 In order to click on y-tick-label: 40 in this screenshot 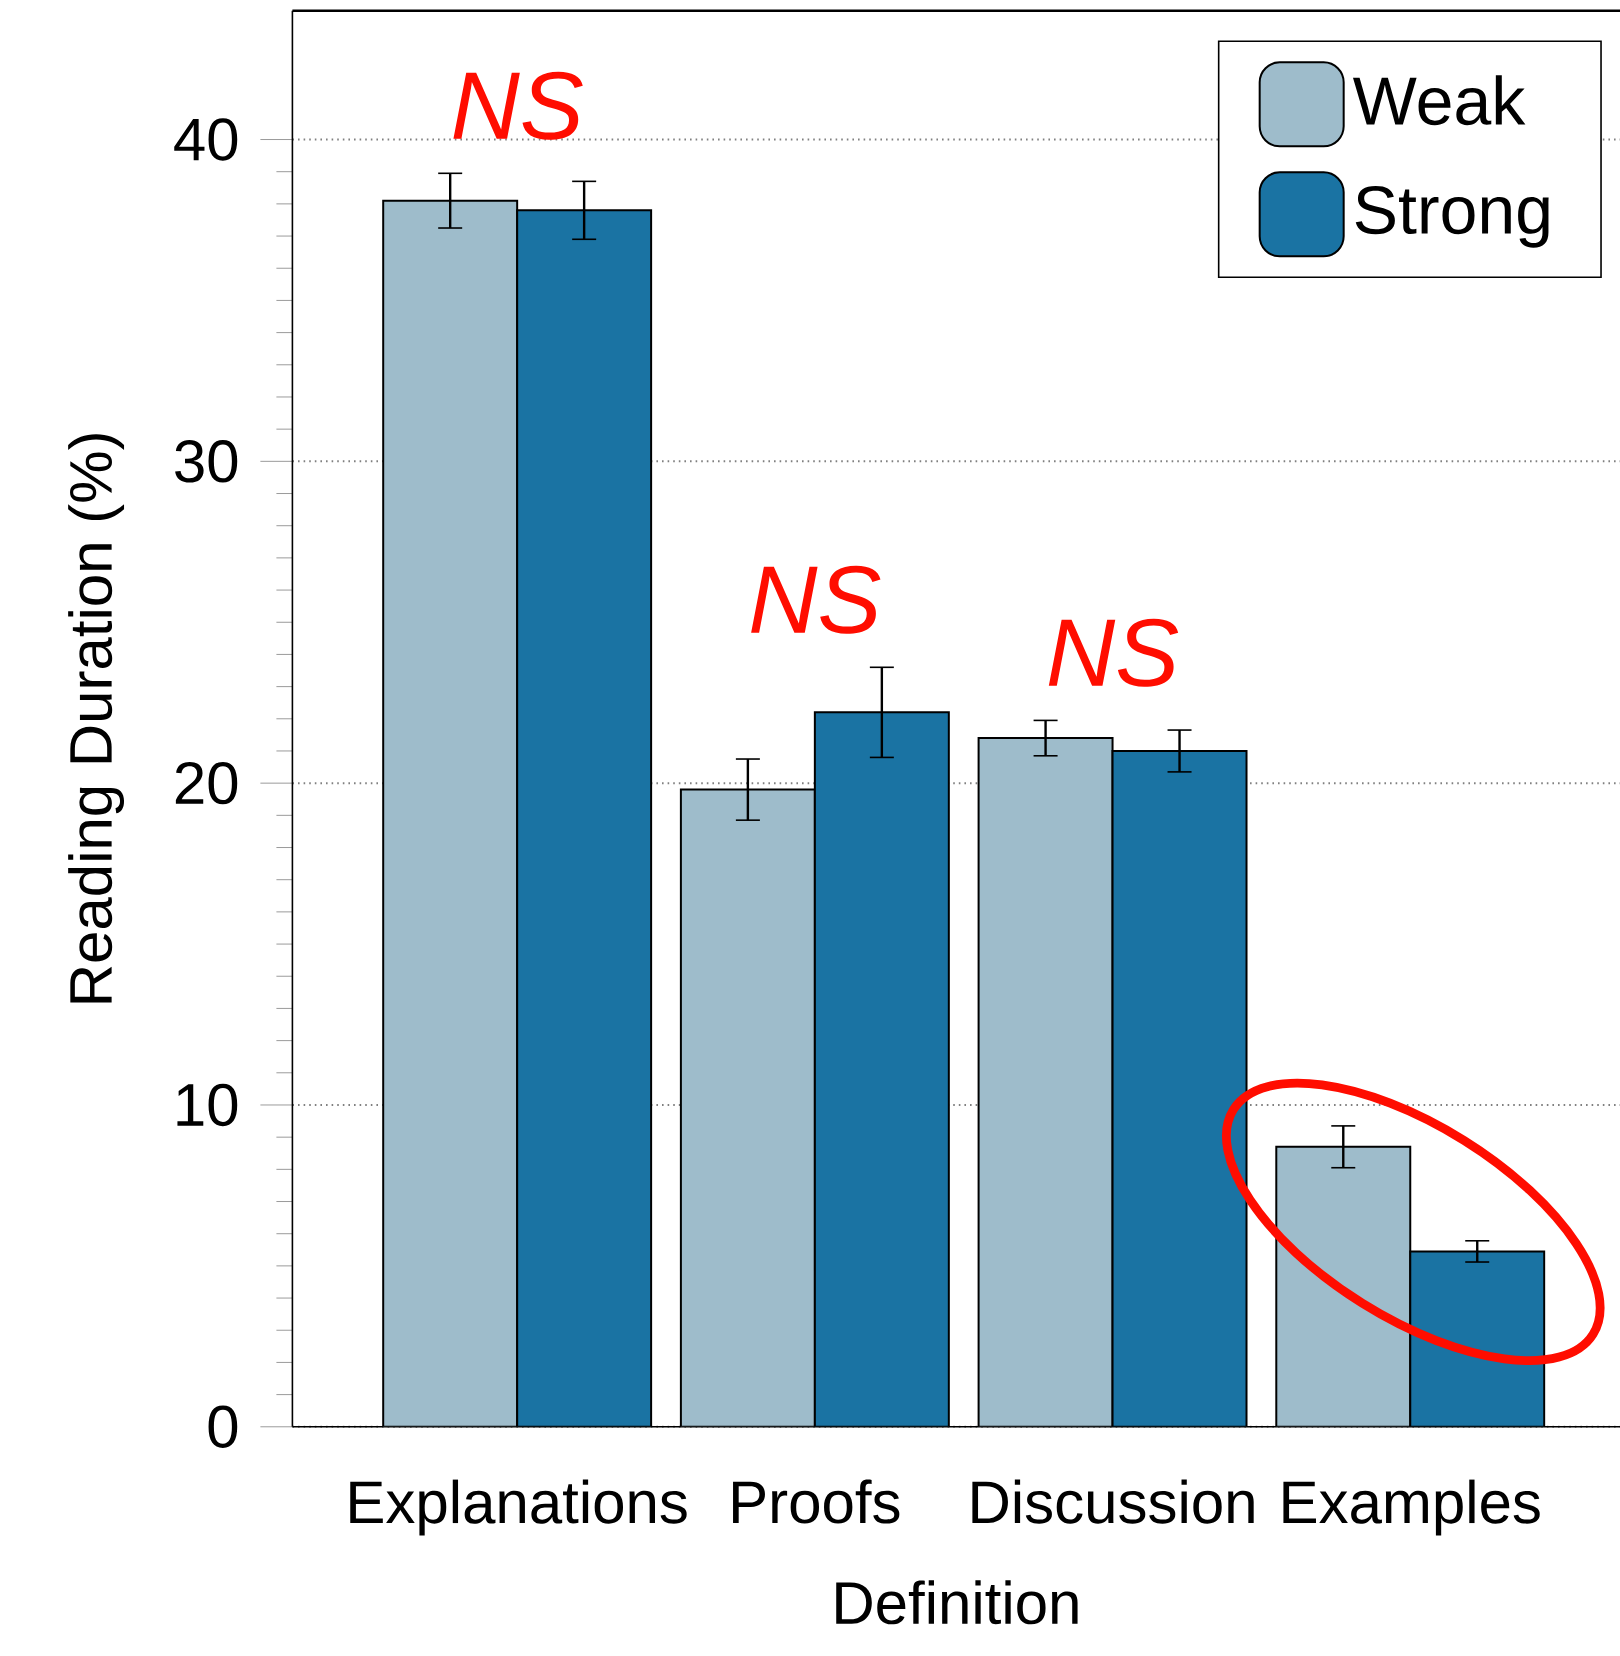, I will do `click(206, 139)`.